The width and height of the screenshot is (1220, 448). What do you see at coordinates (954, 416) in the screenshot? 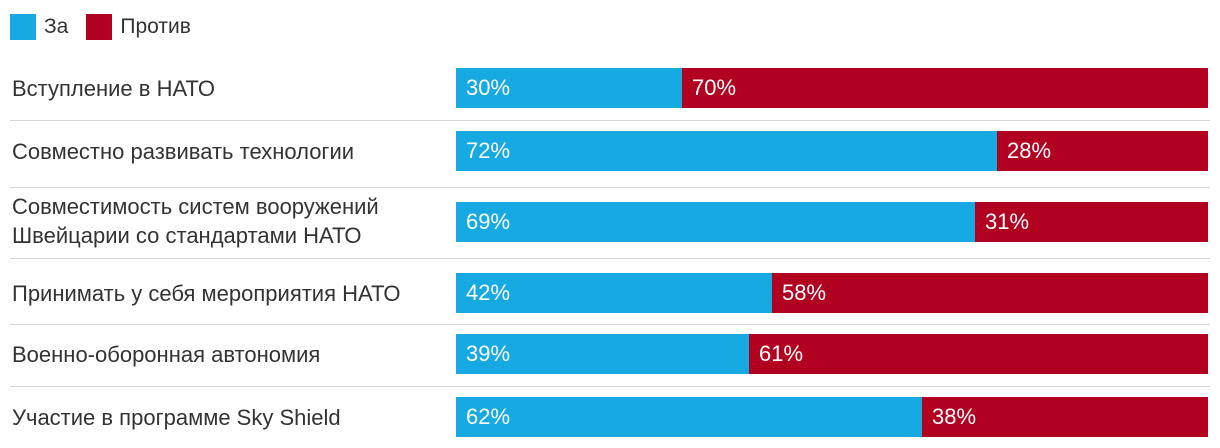
I see `data-label: 38%` at bounding box center [954, 416].